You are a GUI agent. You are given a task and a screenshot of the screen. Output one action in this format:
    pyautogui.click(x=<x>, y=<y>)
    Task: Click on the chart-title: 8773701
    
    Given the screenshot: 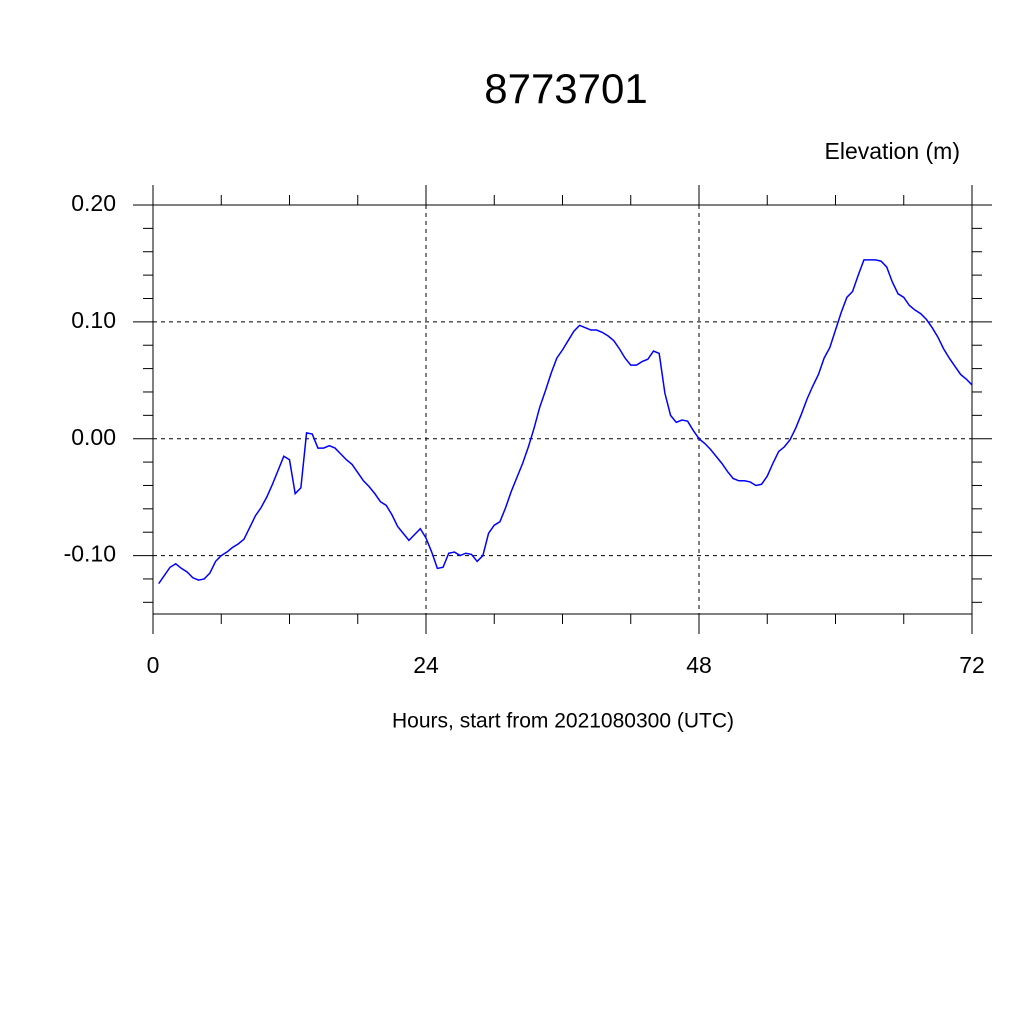 What is the action you would take?
    pyautogui.click(x=566, y=88)
    